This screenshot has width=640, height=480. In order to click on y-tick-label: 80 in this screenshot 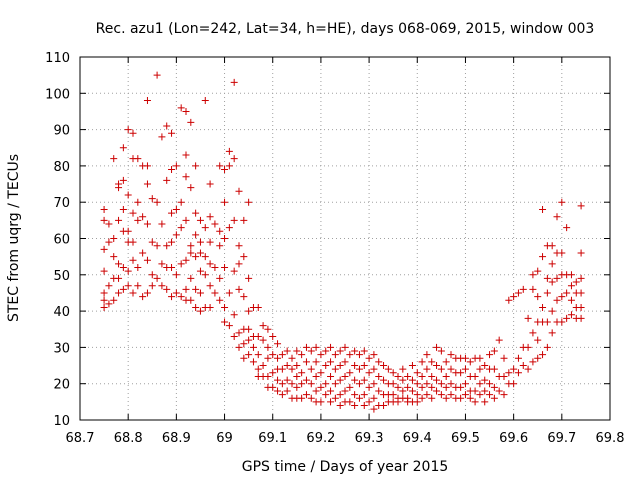, I will do `click(61, 167)`.